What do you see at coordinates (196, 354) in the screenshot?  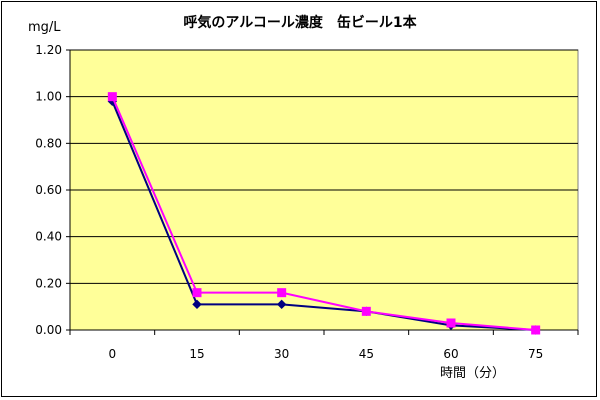 I see `x-tick-label: 15` at bounding box center [196, 354].